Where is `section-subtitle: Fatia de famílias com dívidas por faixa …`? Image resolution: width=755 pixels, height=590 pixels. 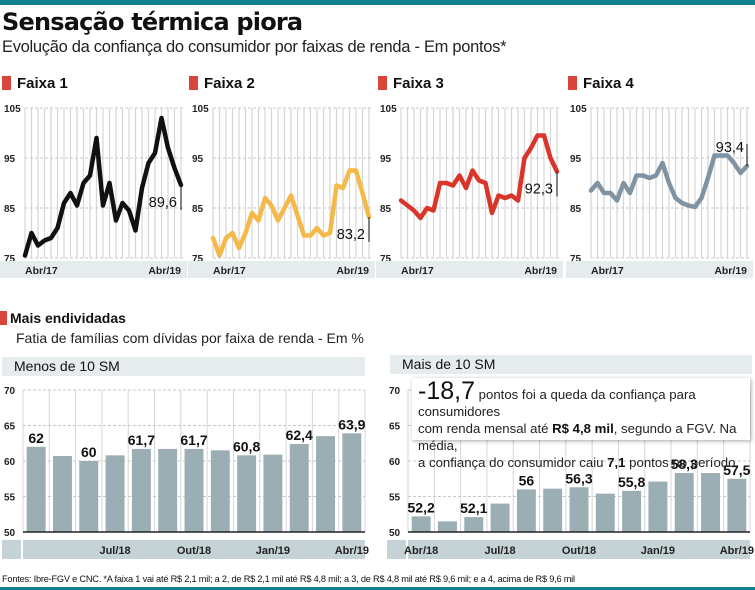
section-subtitle: Fatia de famílias com dívidas por faixa … is located at coordinates (190, 338).